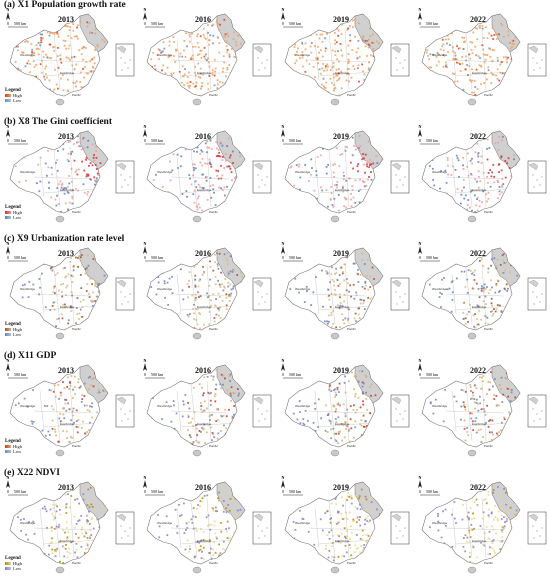 This screenshot has width=550, height=586. I want to click on inset-map, so click(125, 528).